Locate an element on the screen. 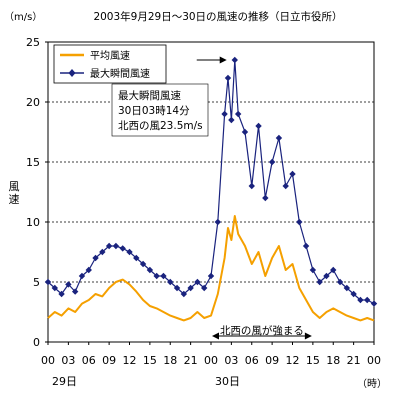 The image size is (400, 400). day-label: 30日 is located at coordinates (227, 381).